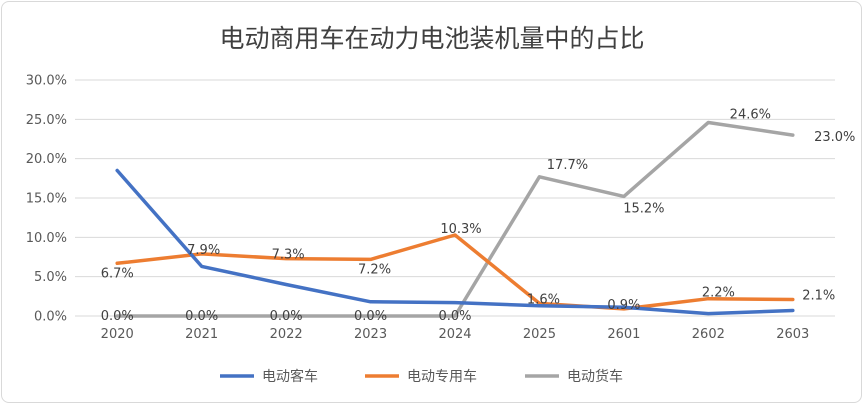 The image size is (865, 406). Describe the element at coordinates (834, 137) in the screenshot. I see `data-label: 23.0%` at that location.